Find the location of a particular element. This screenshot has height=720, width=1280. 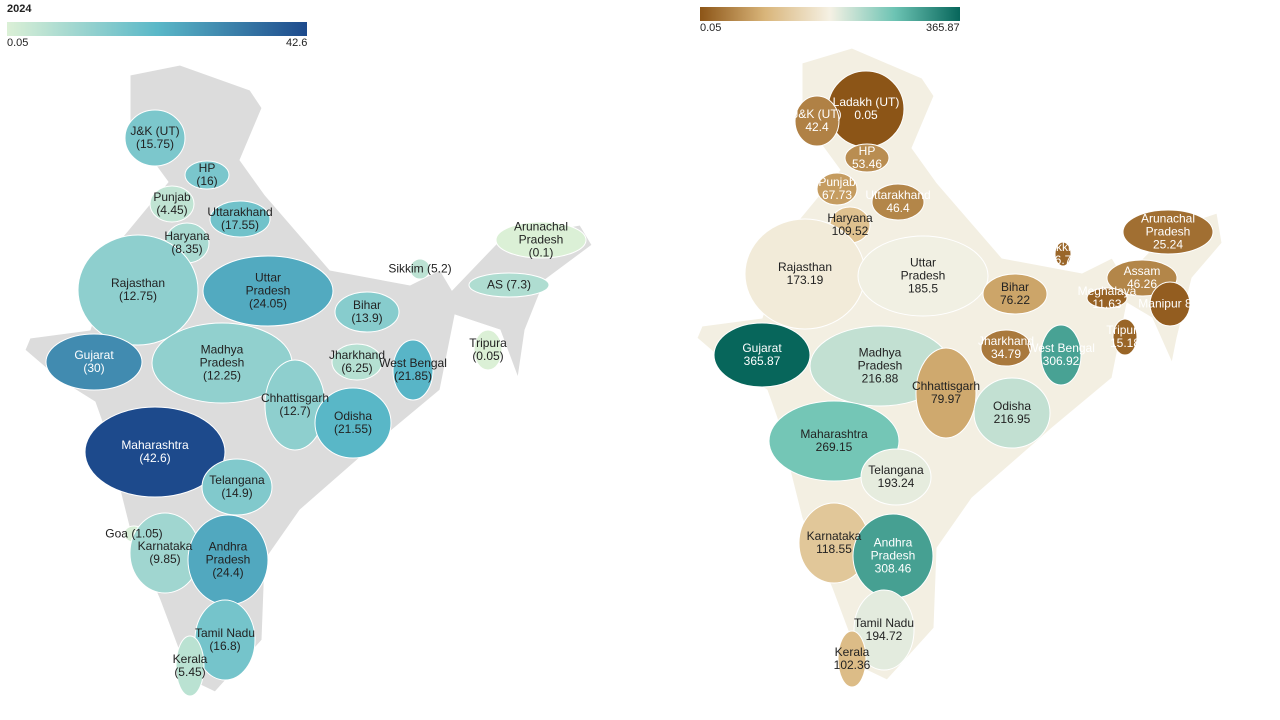

region-value: 102.36 is located at coordinates (852, 665).